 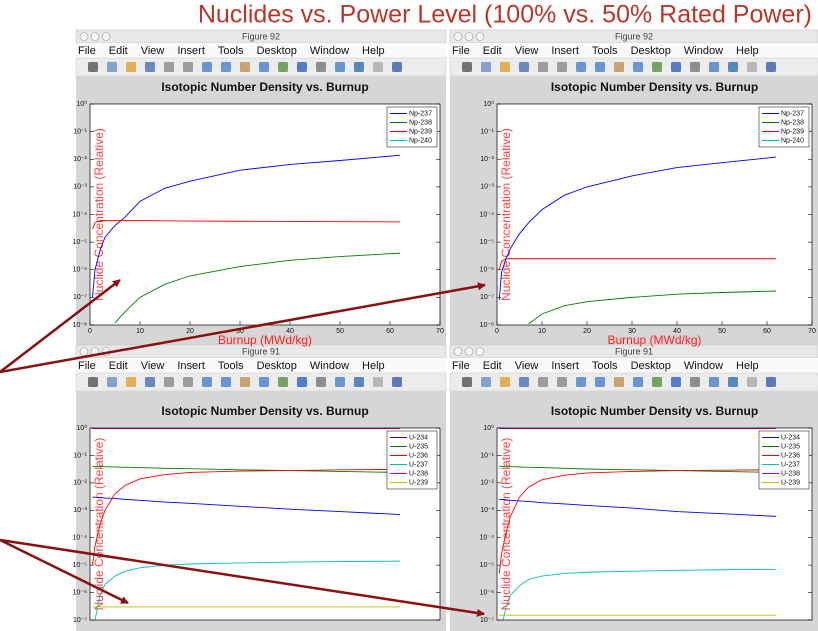 What do you see at coordinates (261, 351) in the screenshot?
I see `window-title: Figure 91` at bounding box center [261, 351].